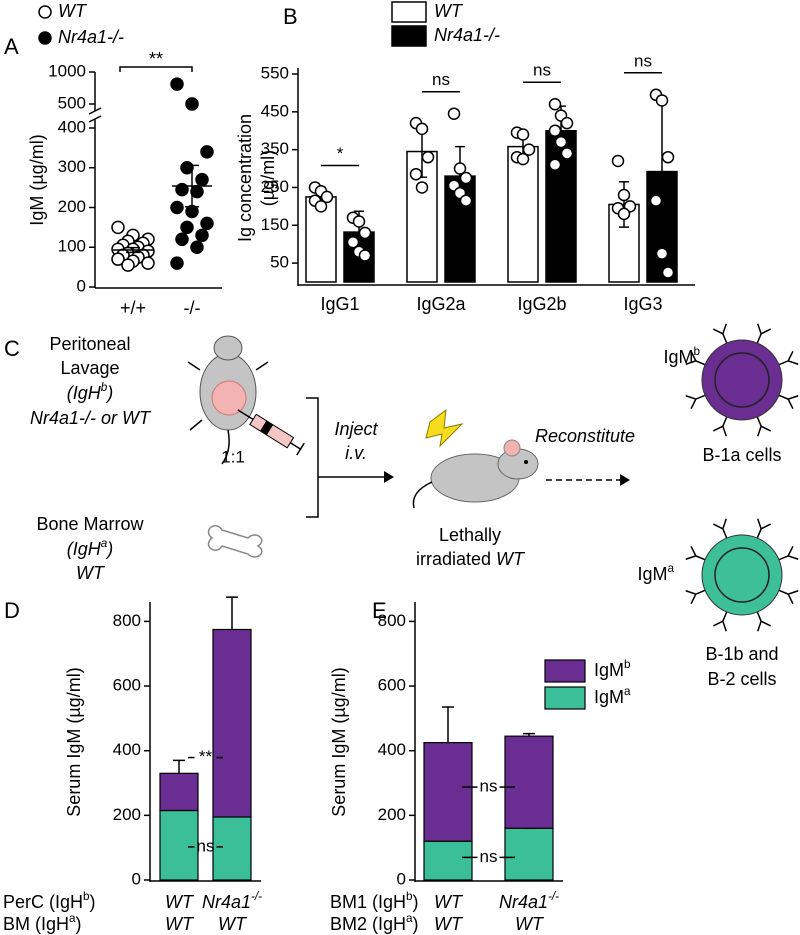  I want to click on source-label: Lavage, so click(89, 368).